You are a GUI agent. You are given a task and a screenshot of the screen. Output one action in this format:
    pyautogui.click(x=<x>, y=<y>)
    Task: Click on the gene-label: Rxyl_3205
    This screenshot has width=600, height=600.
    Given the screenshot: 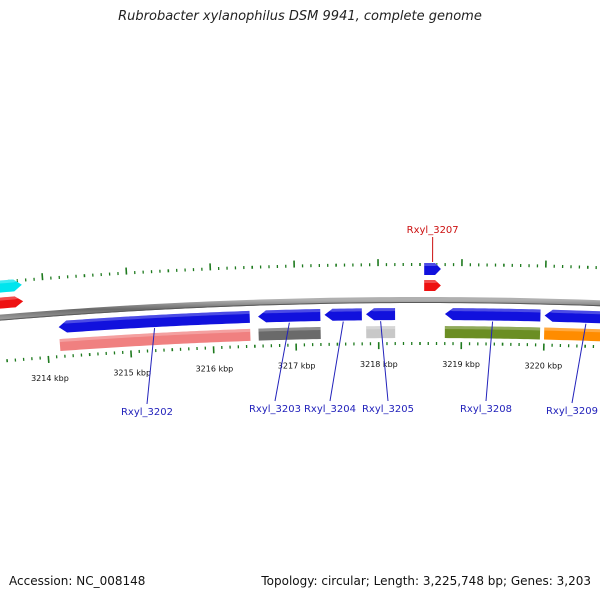 What is the action you would take?
    pyautogui.click(x=388, y=409)
    